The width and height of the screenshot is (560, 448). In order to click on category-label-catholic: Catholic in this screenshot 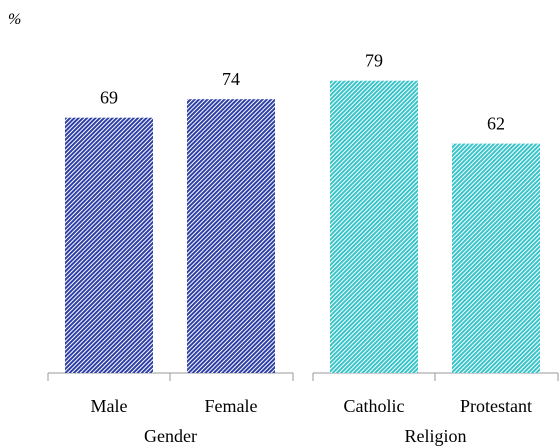, I will do `click(374, 406)`.